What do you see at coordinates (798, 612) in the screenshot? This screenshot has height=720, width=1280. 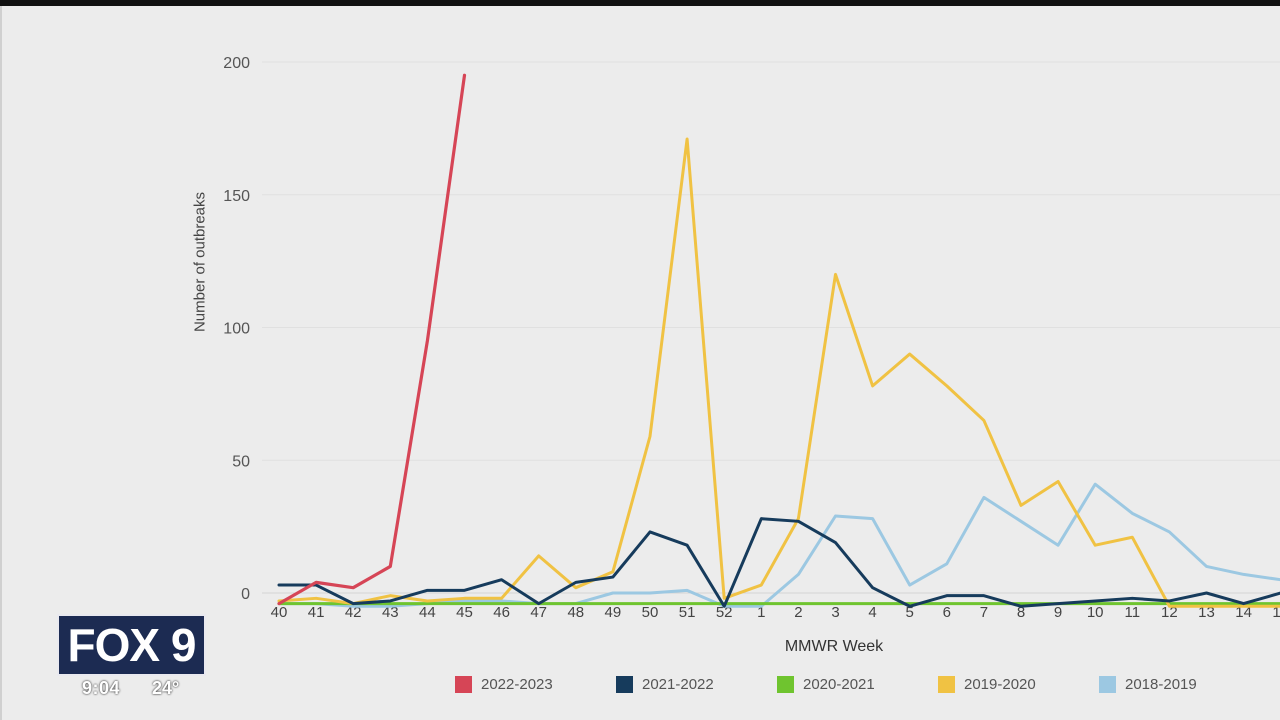 I see `x-tick-label: 2` at bounding box center [798, 612].